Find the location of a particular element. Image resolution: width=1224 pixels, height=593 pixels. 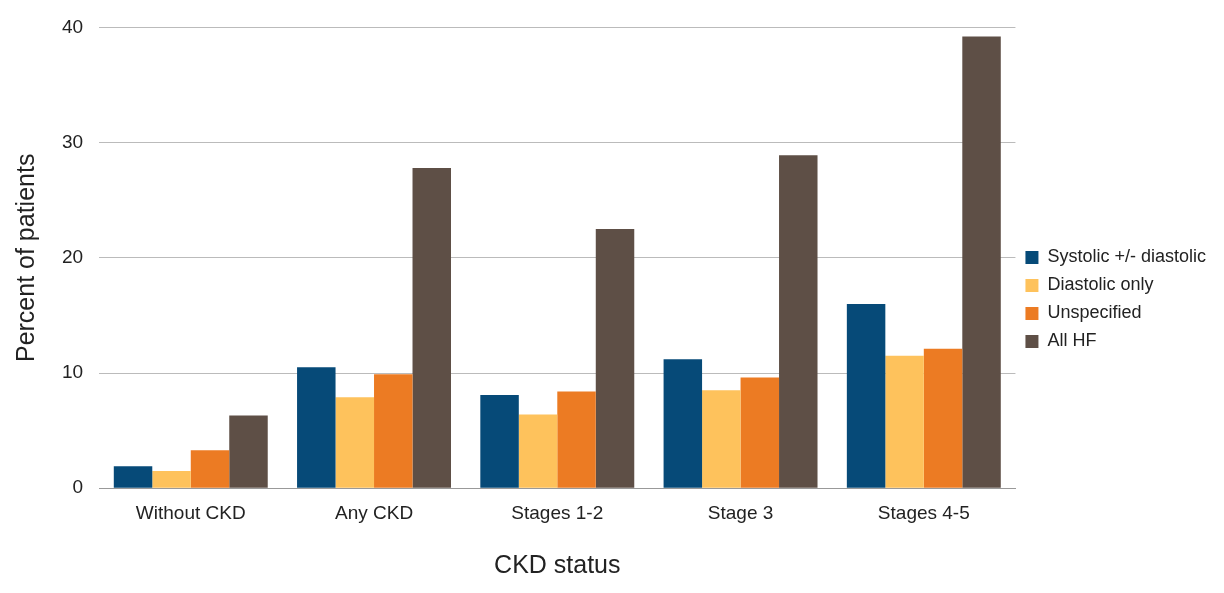

x-tick-label: Stages 4-5 is located at coordinates (923, 512).